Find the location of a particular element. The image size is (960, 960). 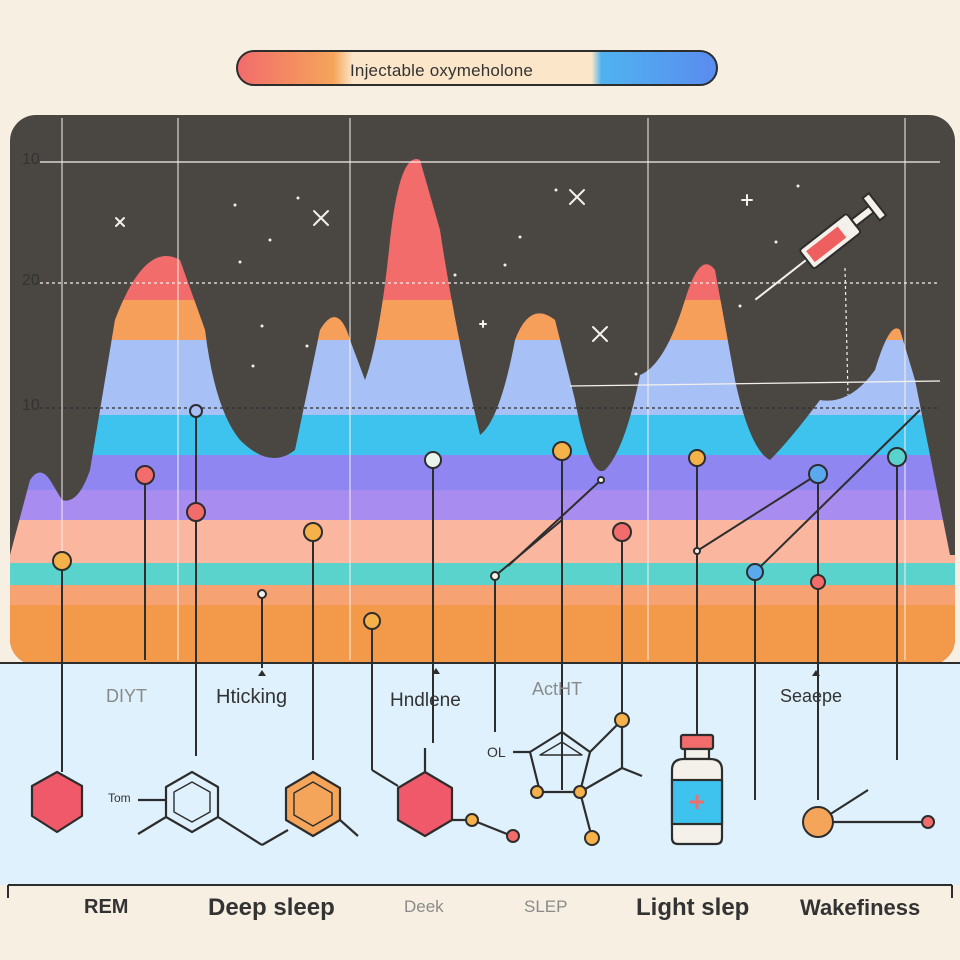

vial-icon is located at coordinates (697, 789).